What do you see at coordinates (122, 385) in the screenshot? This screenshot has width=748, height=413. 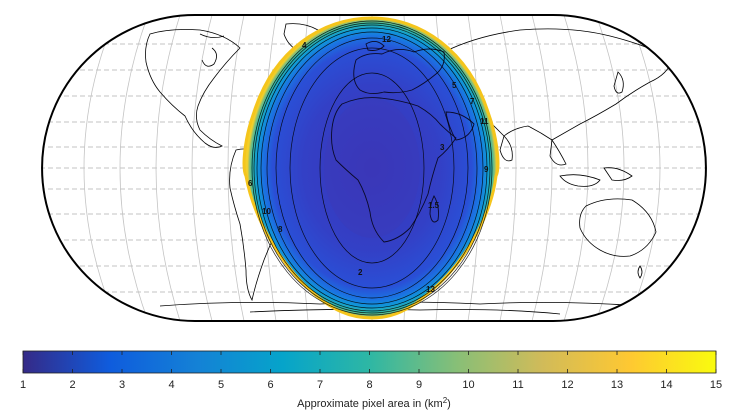 I see `colorbar-tick-label: 3` at bounding box center [122, 385].